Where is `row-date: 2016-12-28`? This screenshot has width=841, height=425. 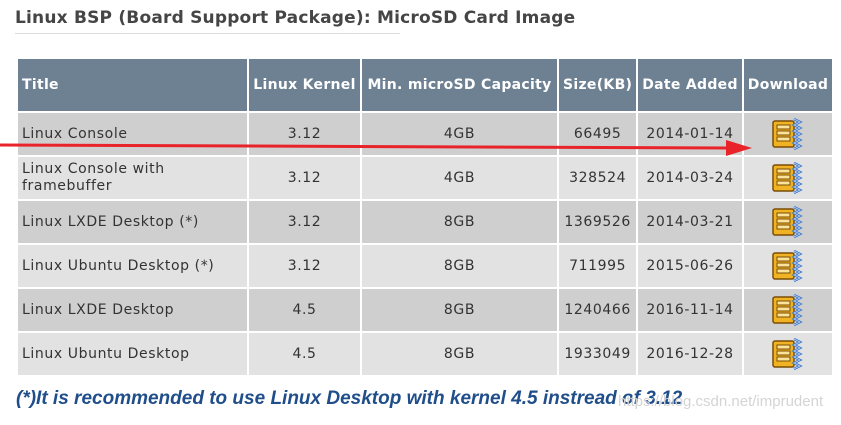
row-date: 2016-12-28 is located at coordinates (690, 354).